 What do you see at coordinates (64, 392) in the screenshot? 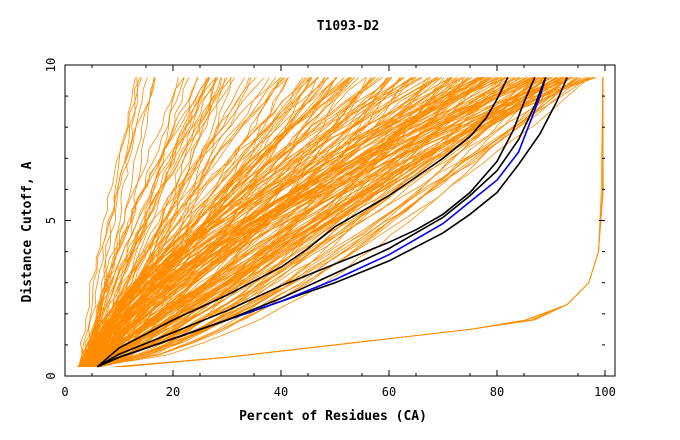
I see `x-tick-label: 0` at bounding box center [64, 392].